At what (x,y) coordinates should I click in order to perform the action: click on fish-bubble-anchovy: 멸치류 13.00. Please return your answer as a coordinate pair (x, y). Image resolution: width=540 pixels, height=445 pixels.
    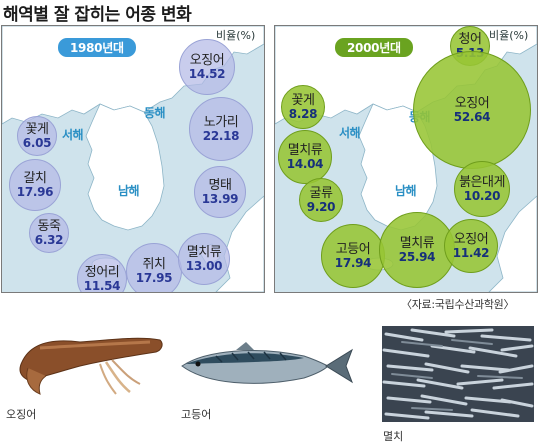
    Looking at the image, I should click on (204, 259).